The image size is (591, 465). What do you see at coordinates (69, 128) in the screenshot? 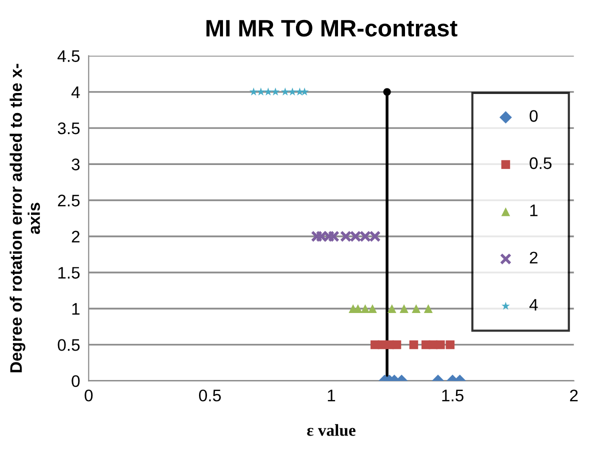
I see `y-tick-label: 3.5` at bounding box center [69, 128].